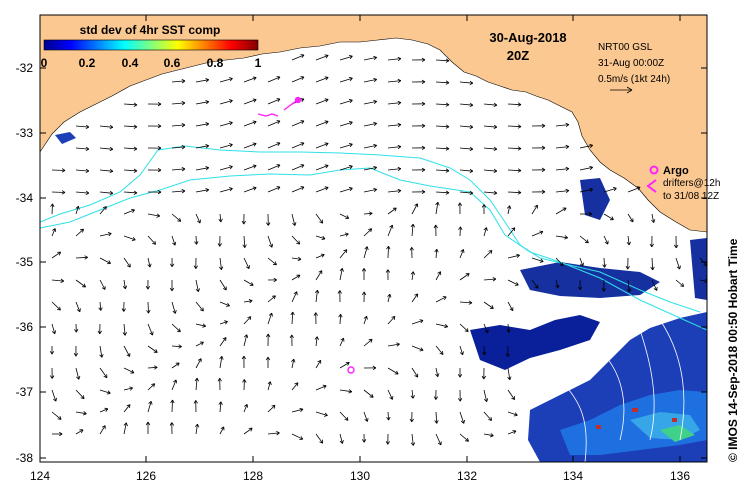 The width and height of the screenshot is (749, 496). Describe the element at coordinates (146, 476) in the screenshot. I see `lon-label: 126` at that location.